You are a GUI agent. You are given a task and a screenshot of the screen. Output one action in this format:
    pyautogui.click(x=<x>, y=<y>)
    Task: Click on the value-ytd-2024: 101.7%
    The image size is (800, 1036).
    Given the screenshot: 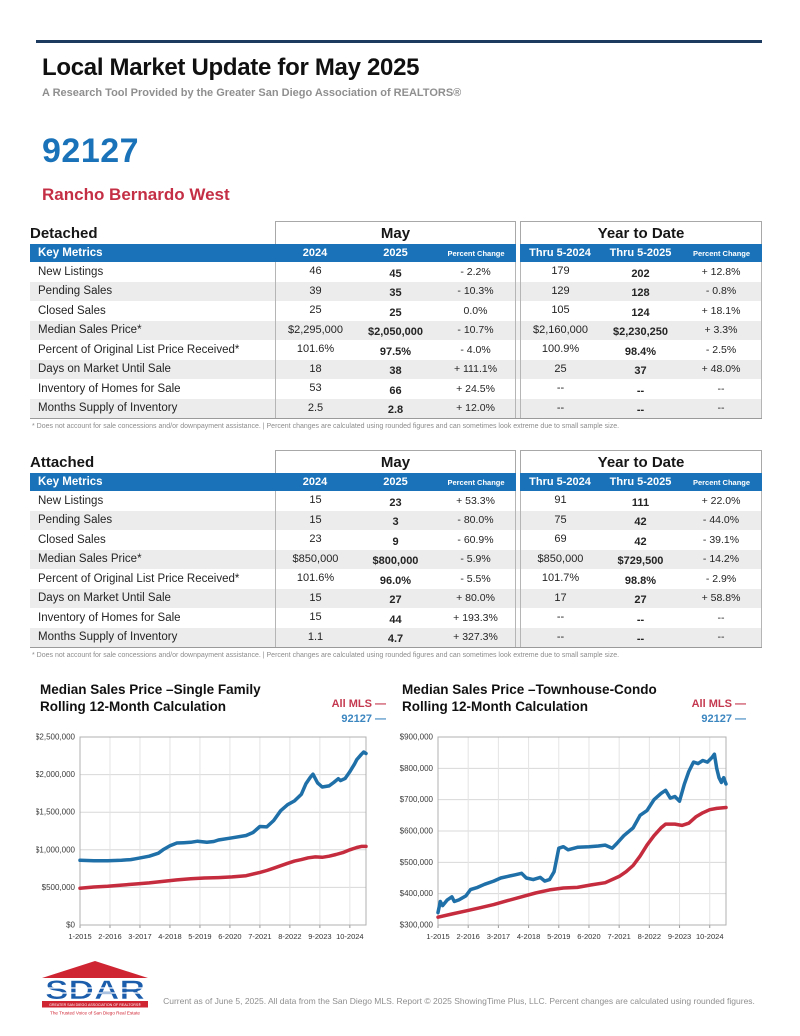 What is the action you would take?
    pyautogui.click(x=560, y=579)
    